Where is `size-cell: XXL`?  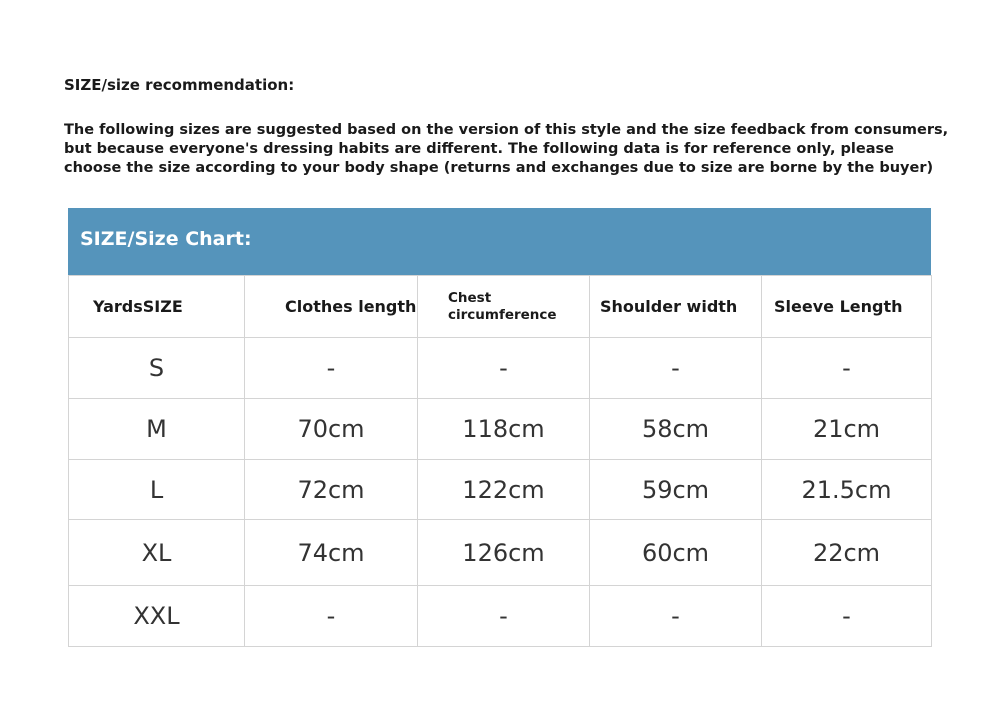 size-cell: XXL is located at coordinates (156, 616).